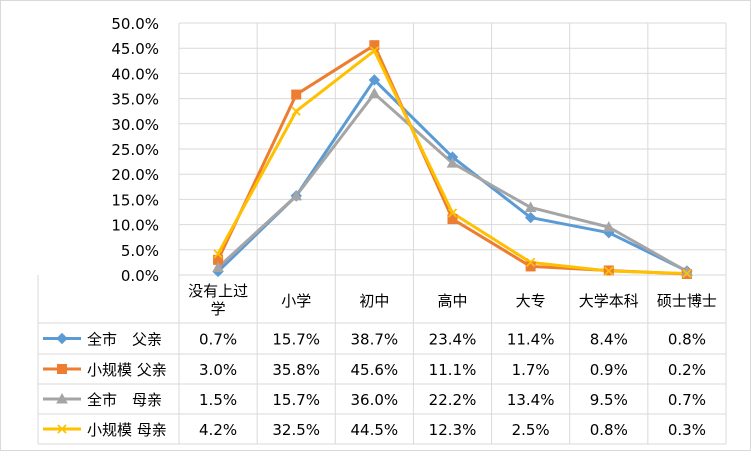  Describe the element at coordinates (453, 370) in the screenshot. I see `table-value-cell: 11.1%` at that location.